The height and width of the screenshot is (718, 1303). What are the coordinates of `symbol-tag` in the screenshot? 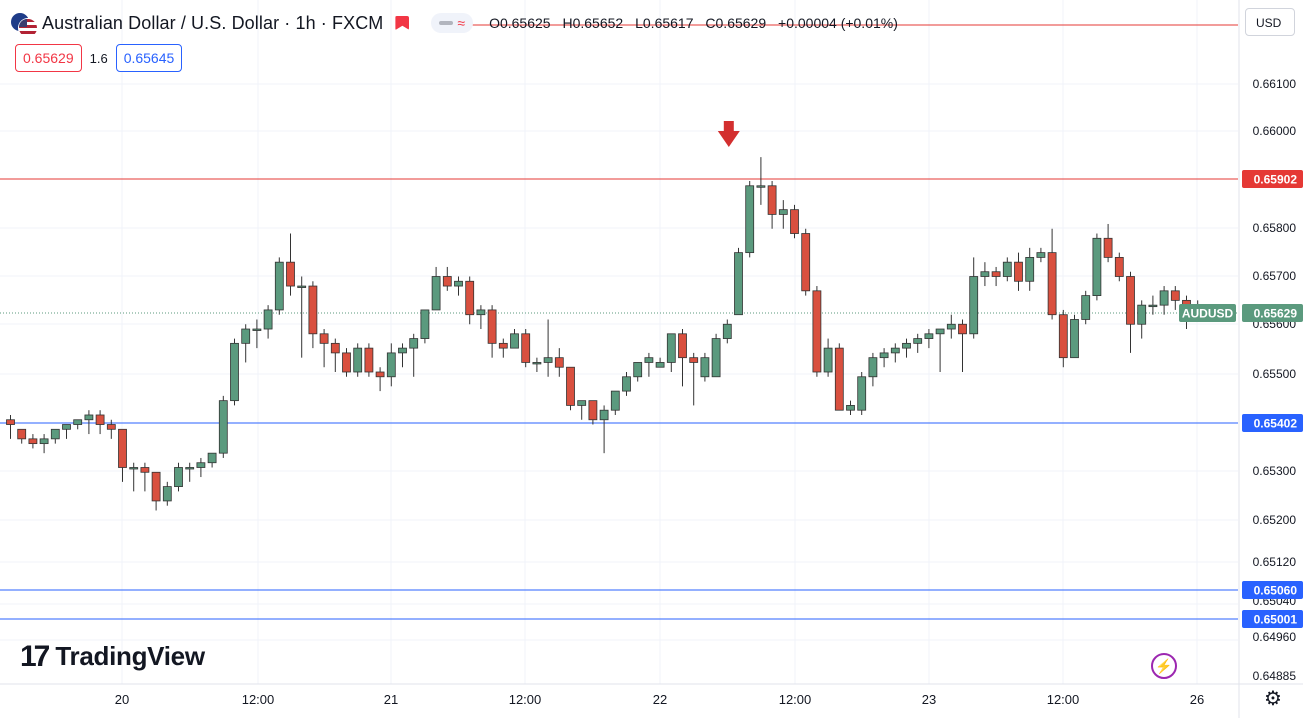 It's located at (1207, 313).